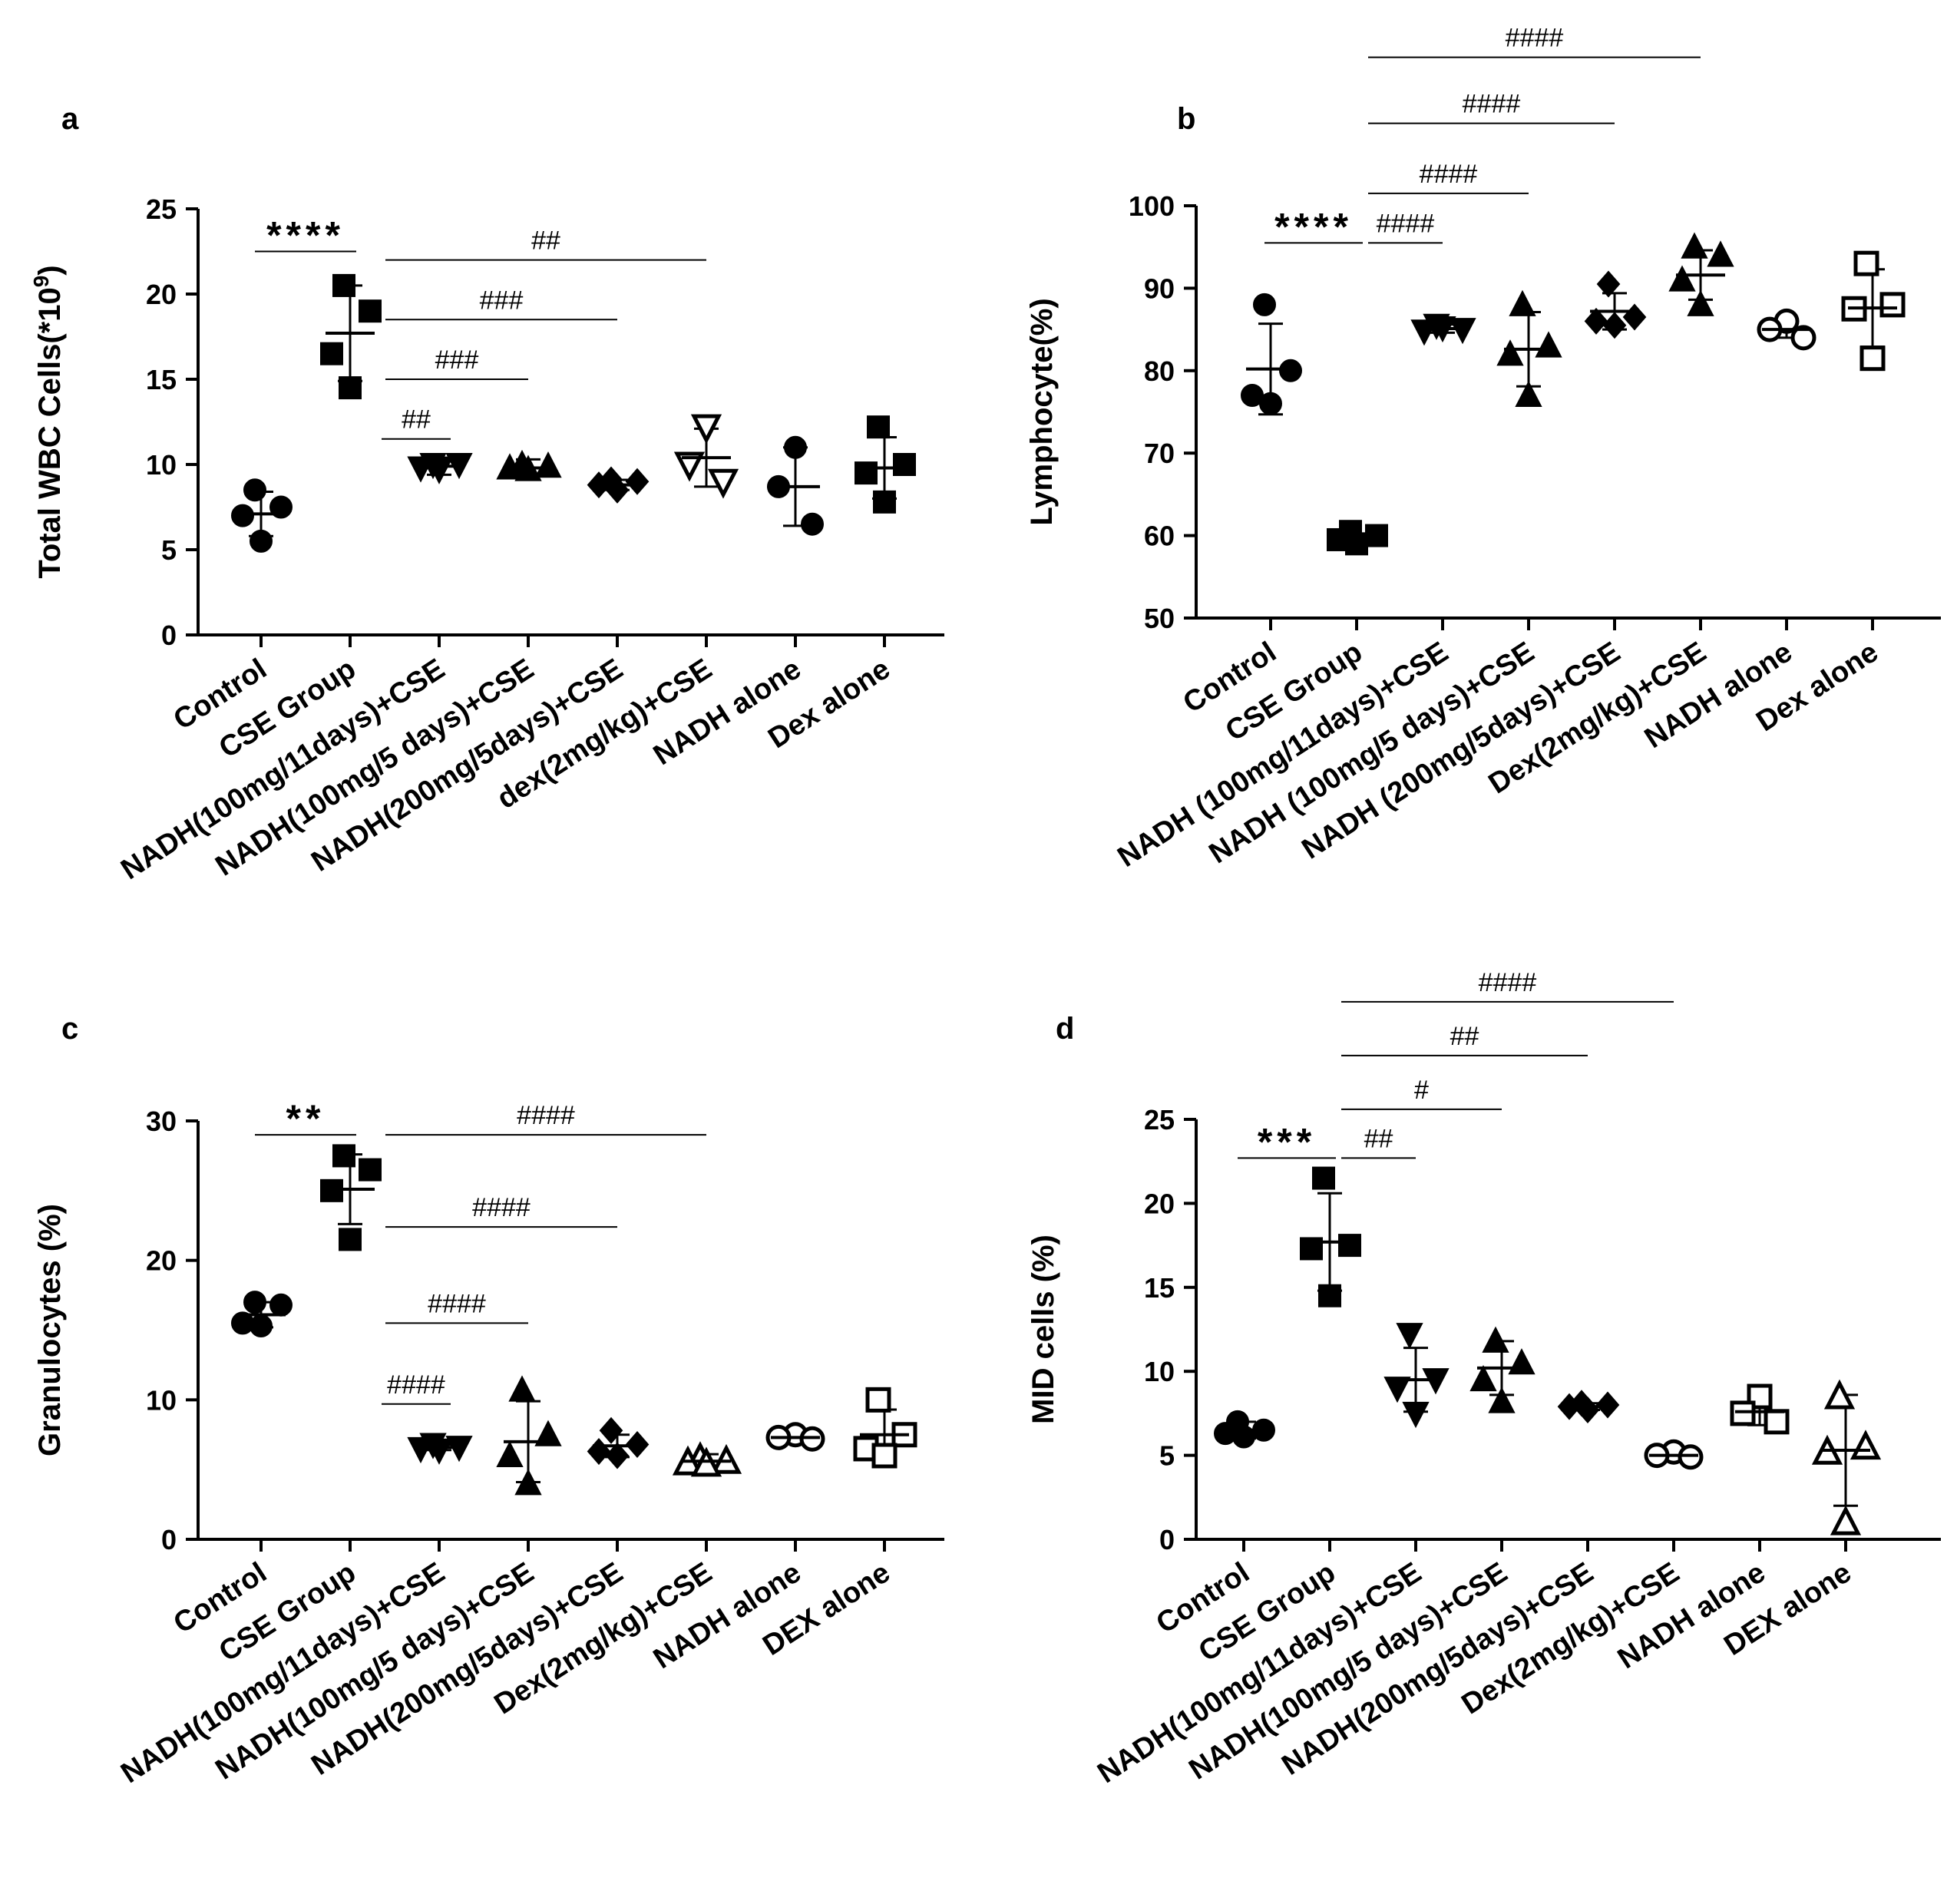 The height and width of the screenshot is (1904, 1957). I want to click on y-axis-label: Total WBC Cells(*109), so click(48, 421).